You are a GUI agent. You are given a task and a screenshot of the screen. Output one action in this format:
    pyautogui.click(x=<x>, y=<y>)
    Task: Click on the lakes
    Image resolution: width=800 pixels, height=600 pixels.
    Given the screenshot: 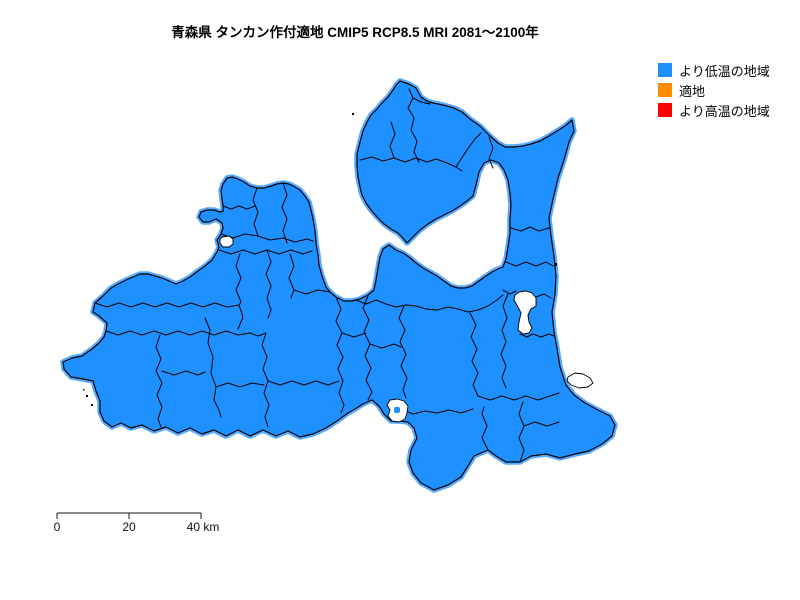 What is the action you would take?
    pyautogui.click(x=406, y=329)
    